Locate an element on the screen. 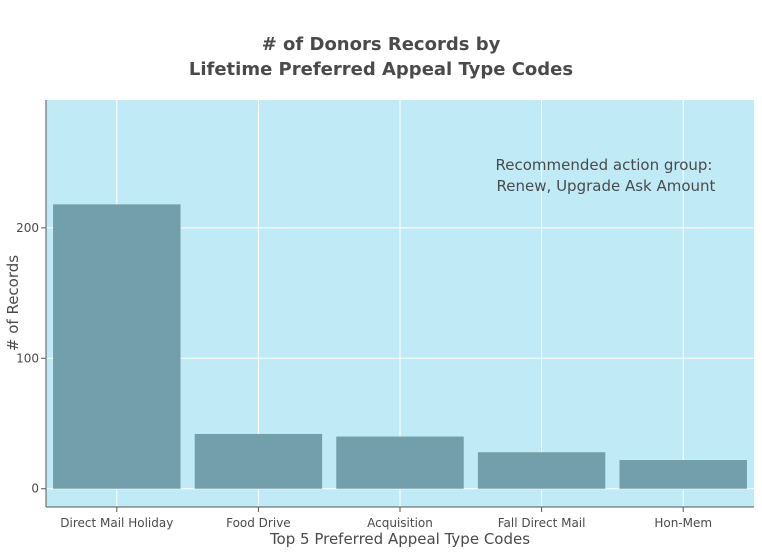 The image size is (762, 554). x-tick-label: Direct Mail Holiday is located at coordinates (116, 523).